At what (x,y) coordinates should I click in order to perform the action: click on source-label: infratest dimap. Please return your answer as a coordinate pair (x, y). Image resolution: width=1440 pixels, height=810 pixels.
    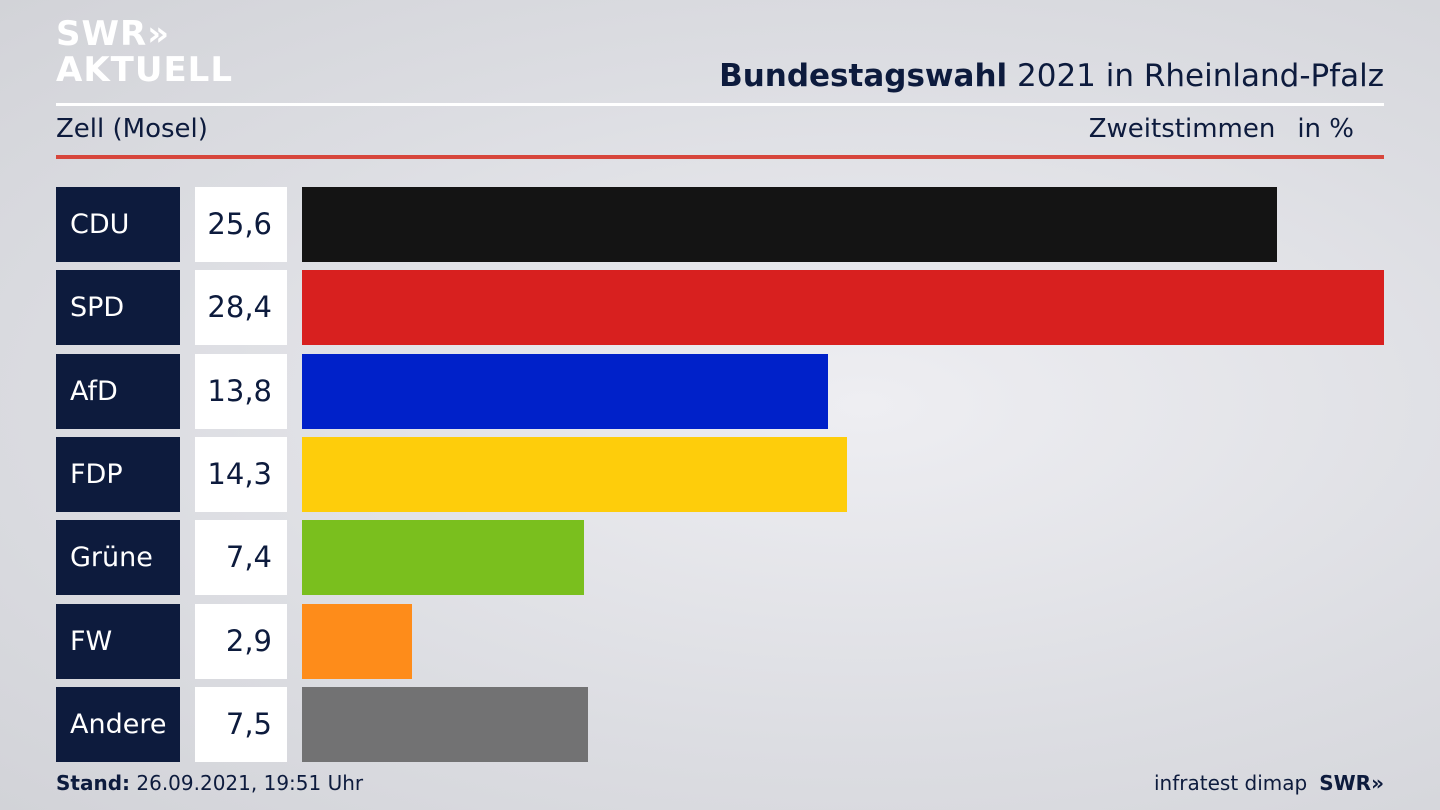
    Looking at the image, I should click on (1231, 783).